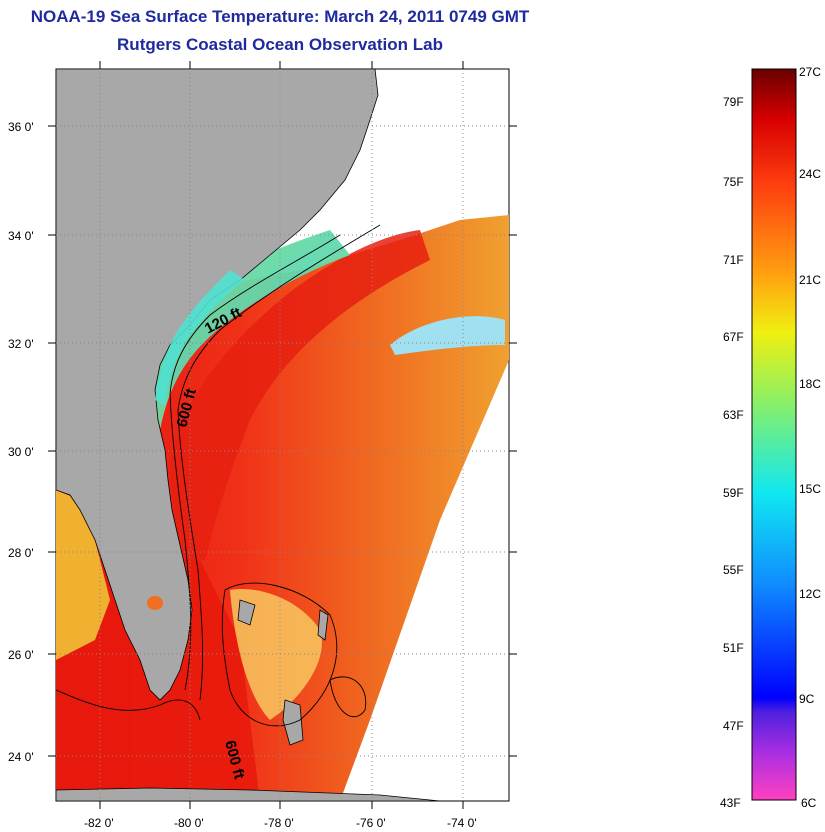  Describe the element at coordinates (733, 337) in the screenshot. I see `colorbar-f-67: 67F` at that location.